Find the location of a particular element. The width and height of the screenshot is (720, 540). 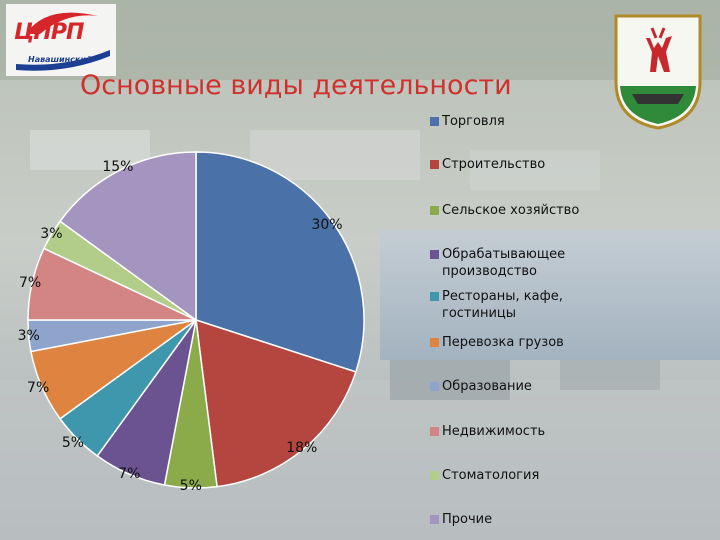

logo-emblem-icon is located at coordinates (63, 41).